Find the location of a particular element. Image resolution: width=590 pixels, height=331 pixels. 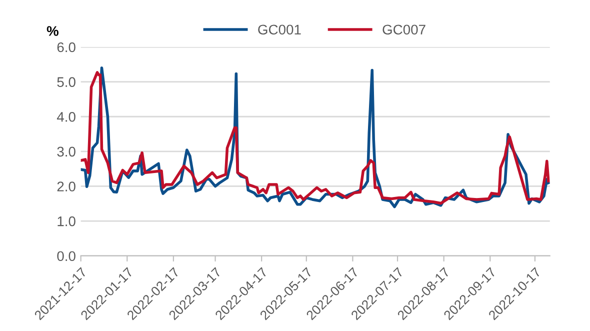

y-tick-label: 0.0 is located at coordinates (66, 256).